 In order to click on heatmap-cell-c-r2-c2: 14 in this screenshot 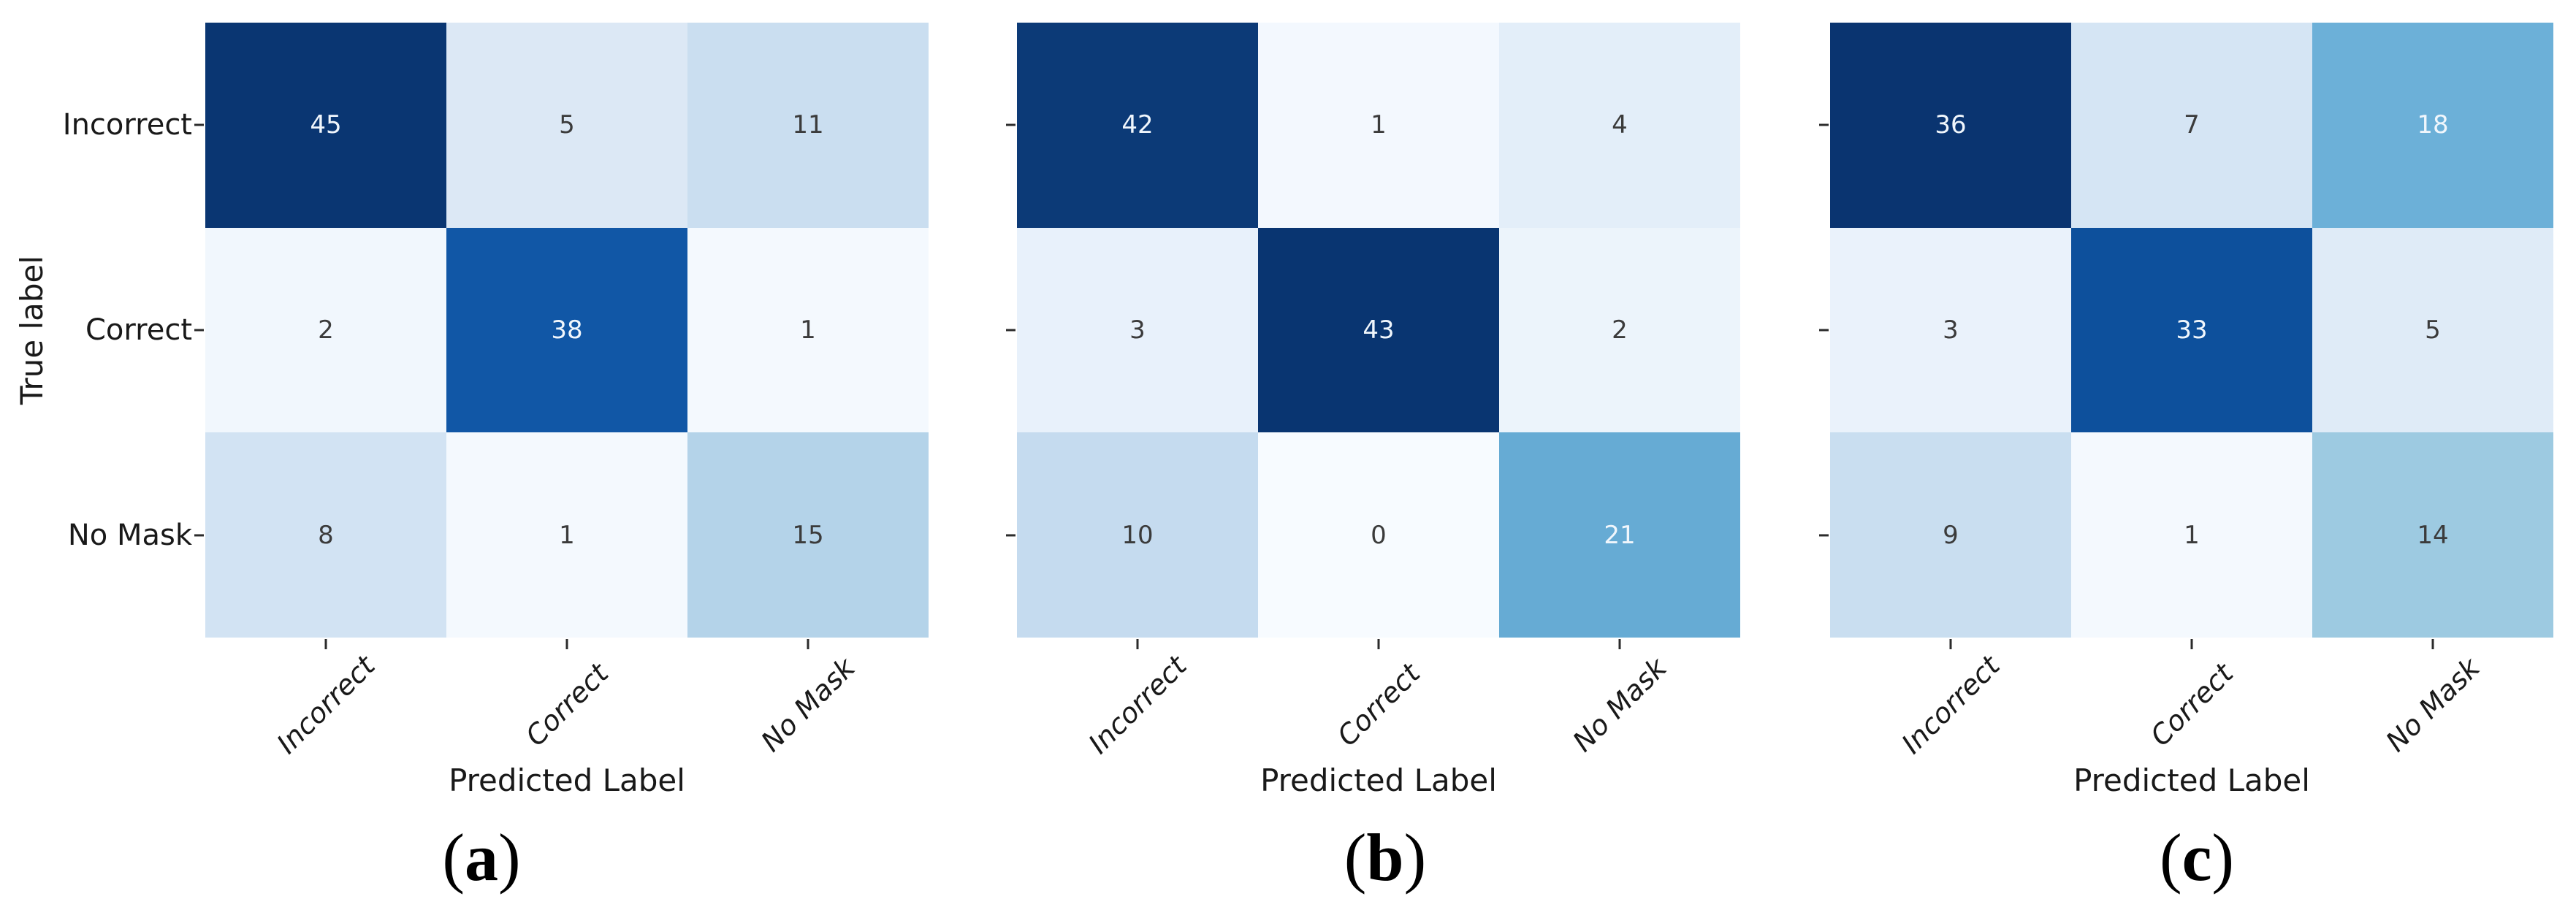, I will do `click(2433, 535)`.